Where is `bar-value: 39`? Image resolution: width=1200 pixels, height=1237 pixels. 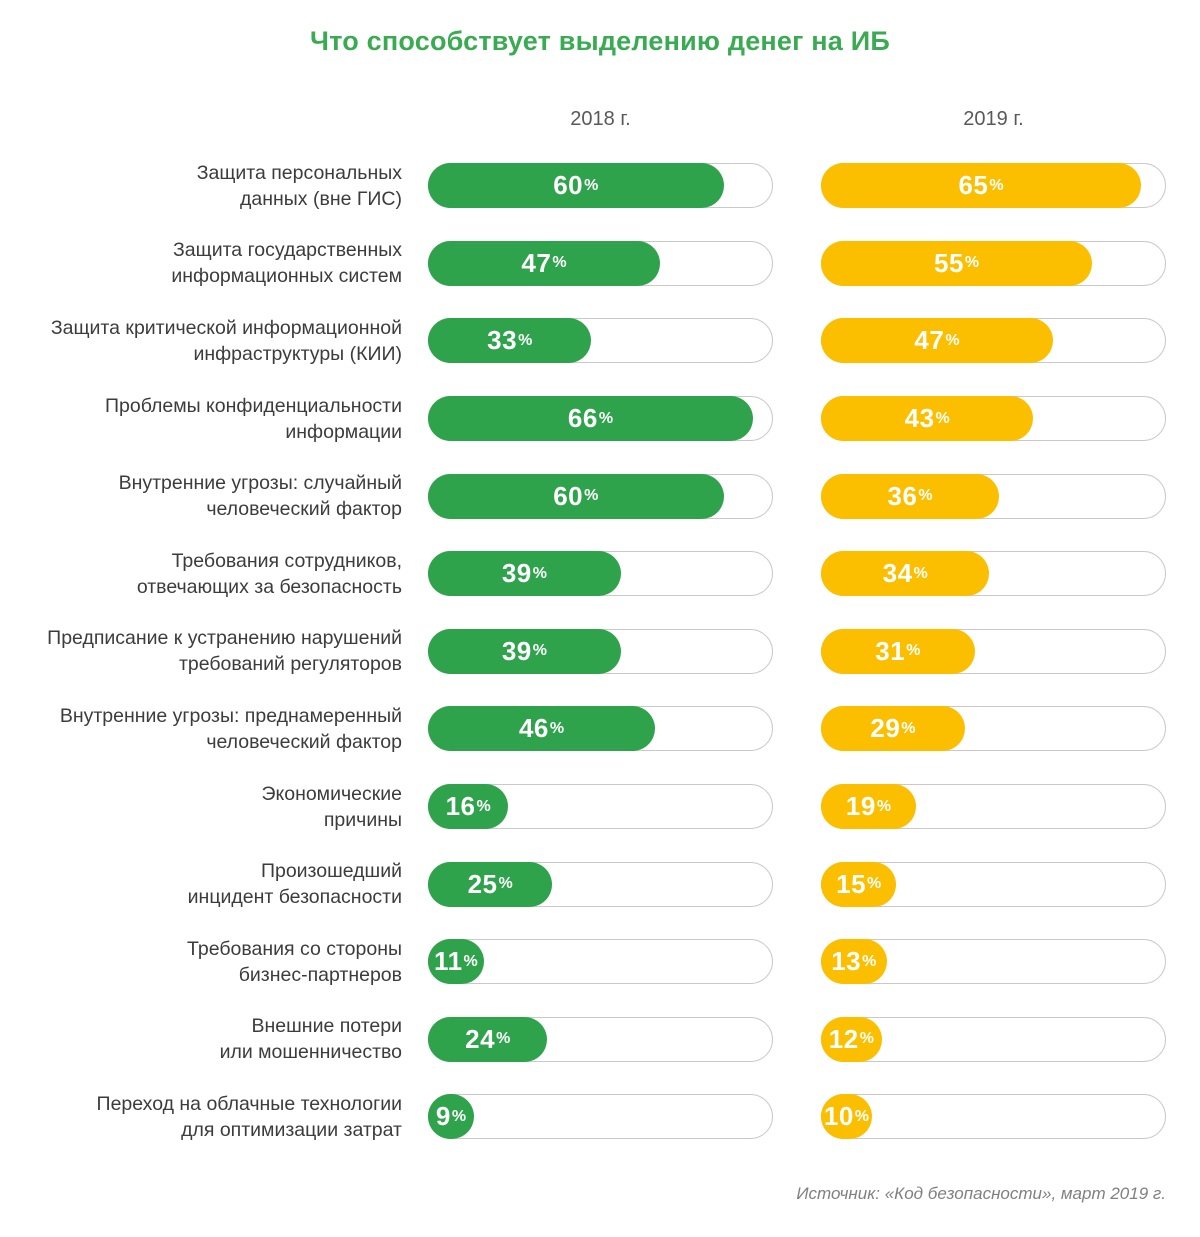
bar-value: 39 is located at coordinates (516, 573).